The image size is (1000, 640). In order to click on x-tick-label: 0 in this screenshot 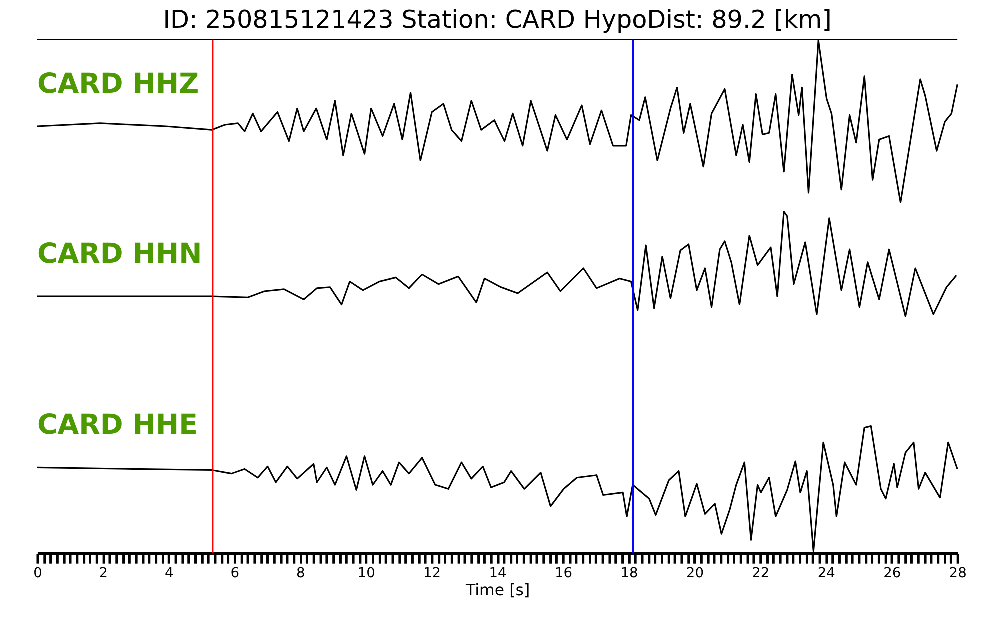, I will do `click(38, 574)`.